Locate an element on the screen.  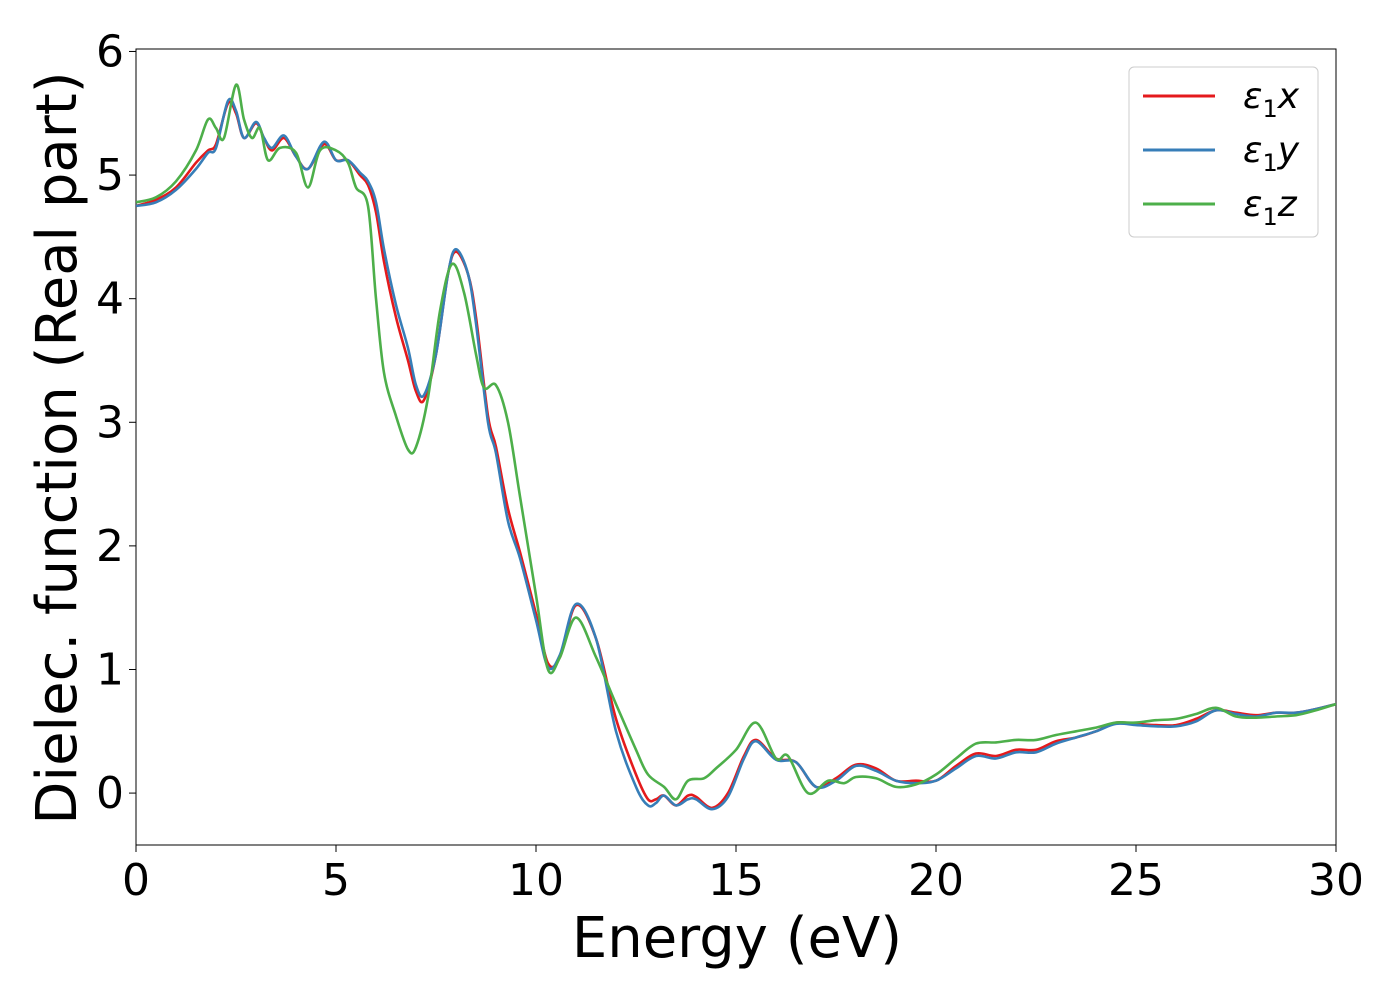
y-axis-ticks: 0 1 2 3 4 5 6 is located at coordinates (116, 422).